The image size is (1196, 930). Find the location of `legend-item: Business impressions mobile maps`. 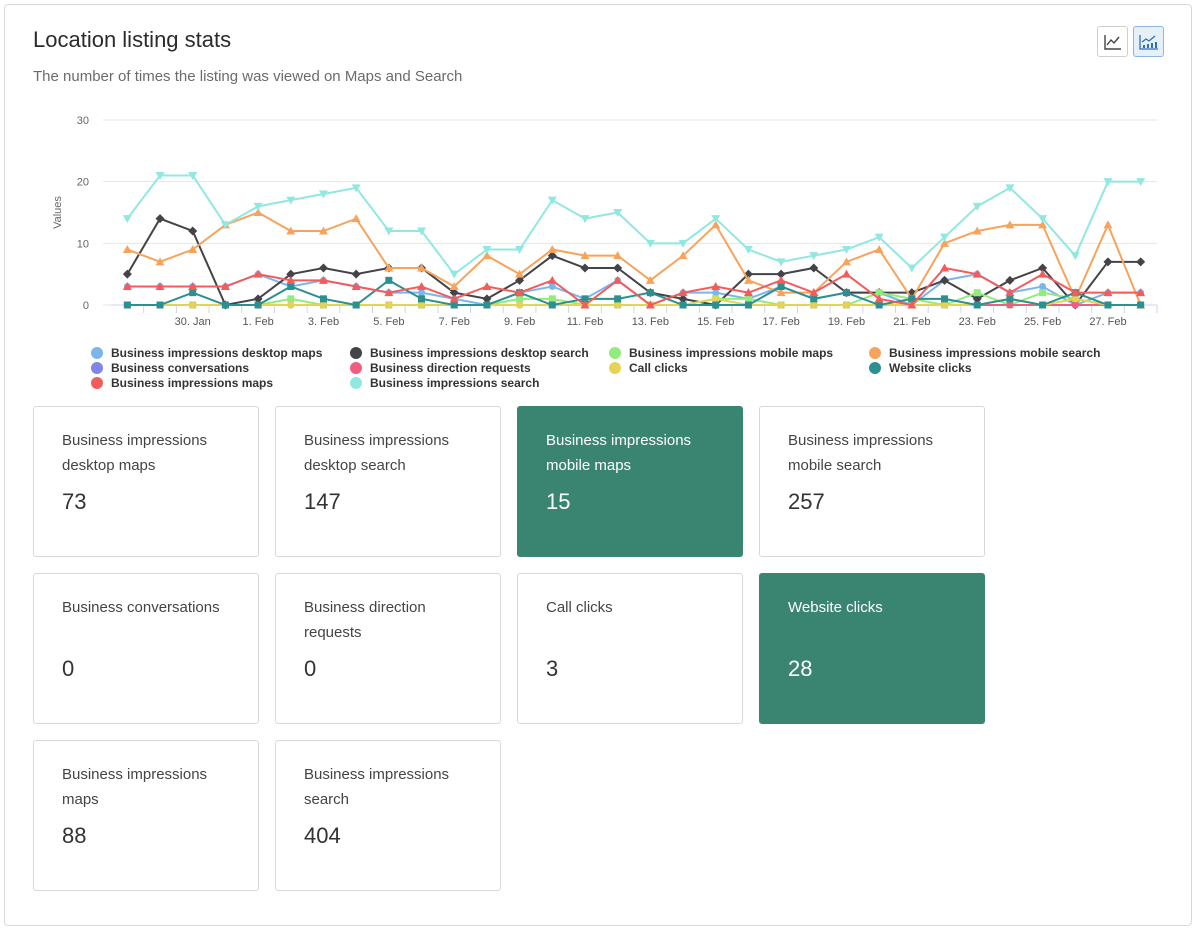

legend-item: Business impressions mobile maps is located at coordinates (721, 353).